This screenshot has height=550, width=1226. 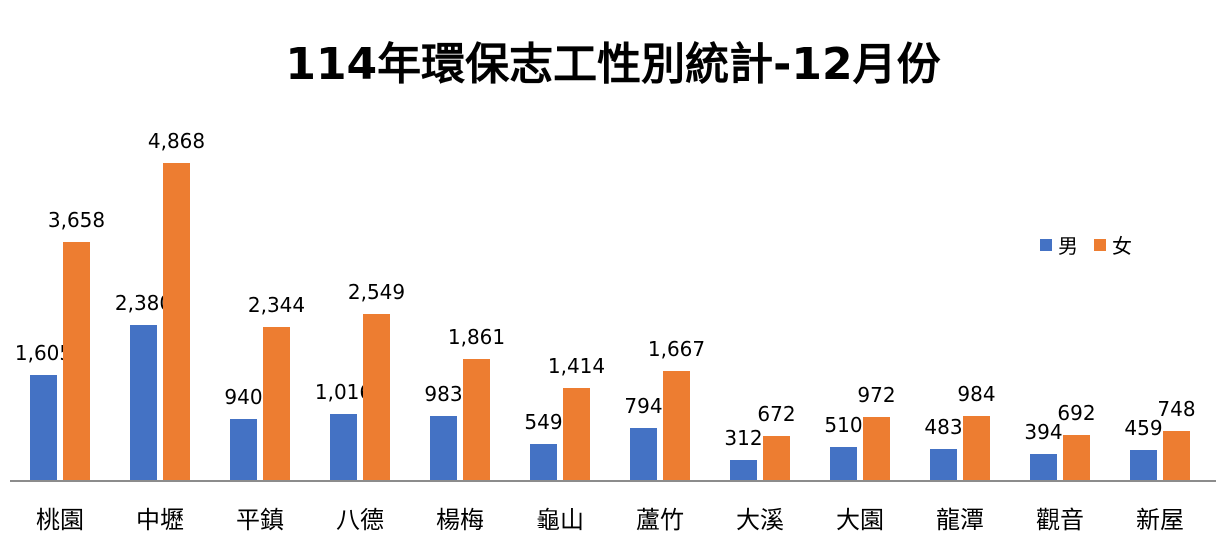 What do you see at coordinates (676, 349) in the screenshot?
I see `data-label-female: 1,667` at bounding box center [676, 349].